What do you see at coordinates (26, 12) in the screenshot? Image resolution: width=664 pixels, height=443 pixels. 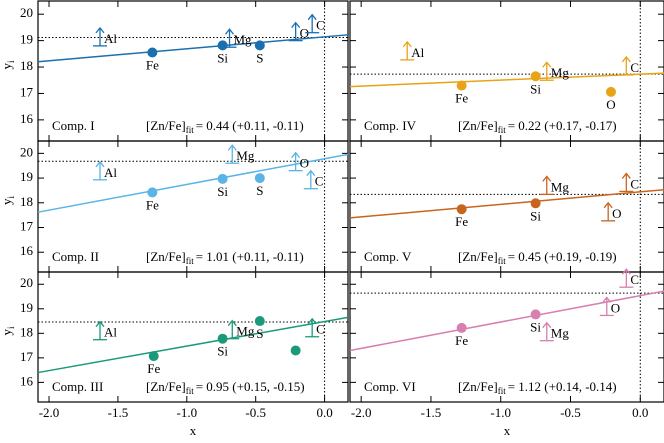 I see `y-tick-label: 20` at bounding box center [26, 12].